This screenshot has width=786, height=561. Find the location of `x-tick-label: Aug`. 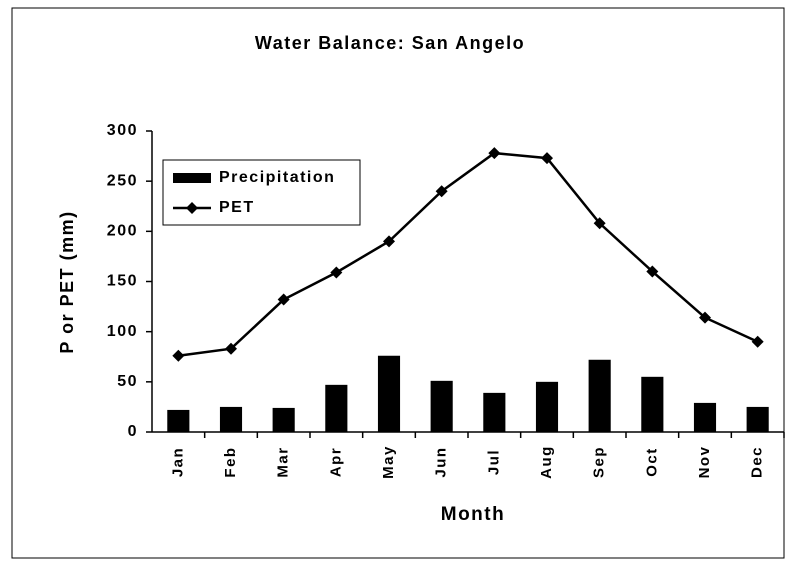

x-tick-label: Aug is located at coordinates (546, 462).